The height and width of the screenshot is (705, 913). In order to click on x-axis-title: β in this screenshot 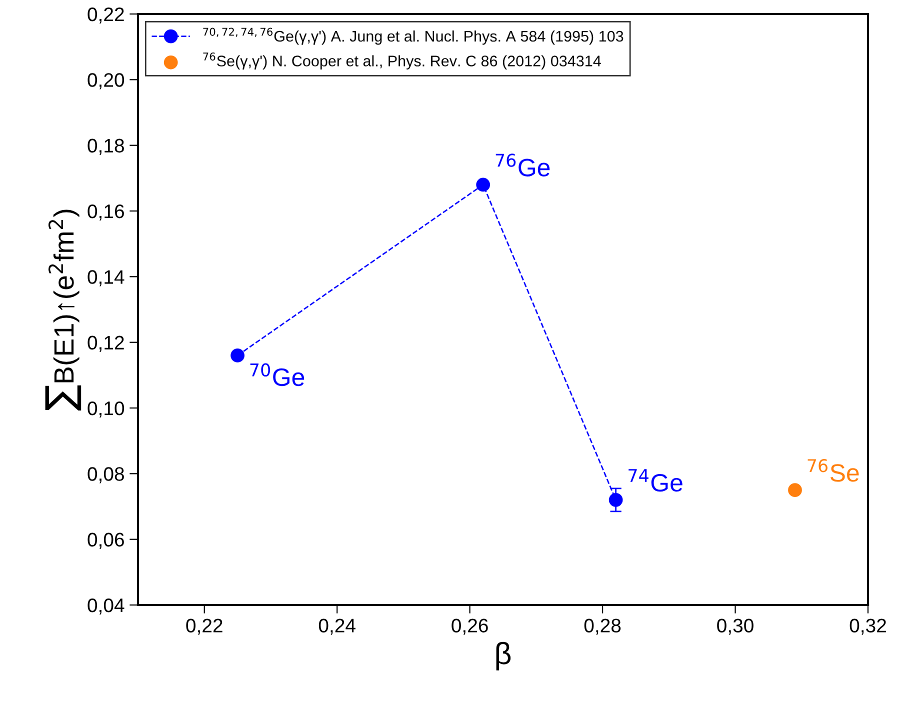, I will do `click(503, 656)`.